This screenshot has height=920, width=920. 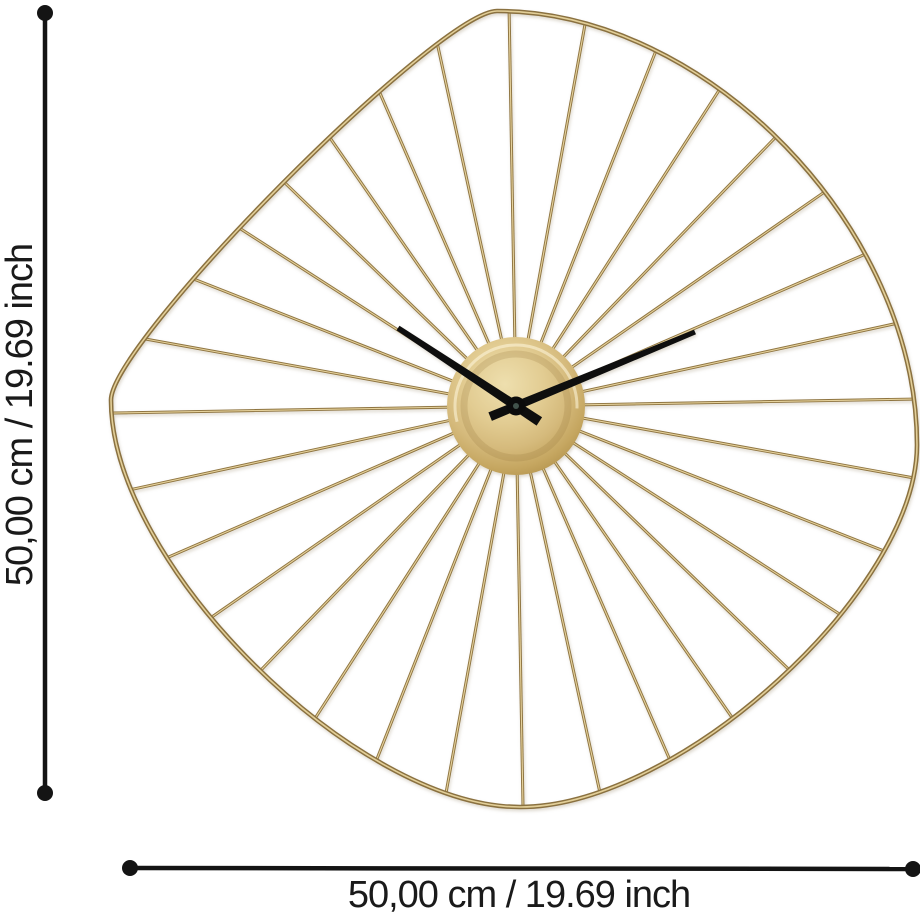 I want to click on clock-face-crease, so click(x=516, y=406).